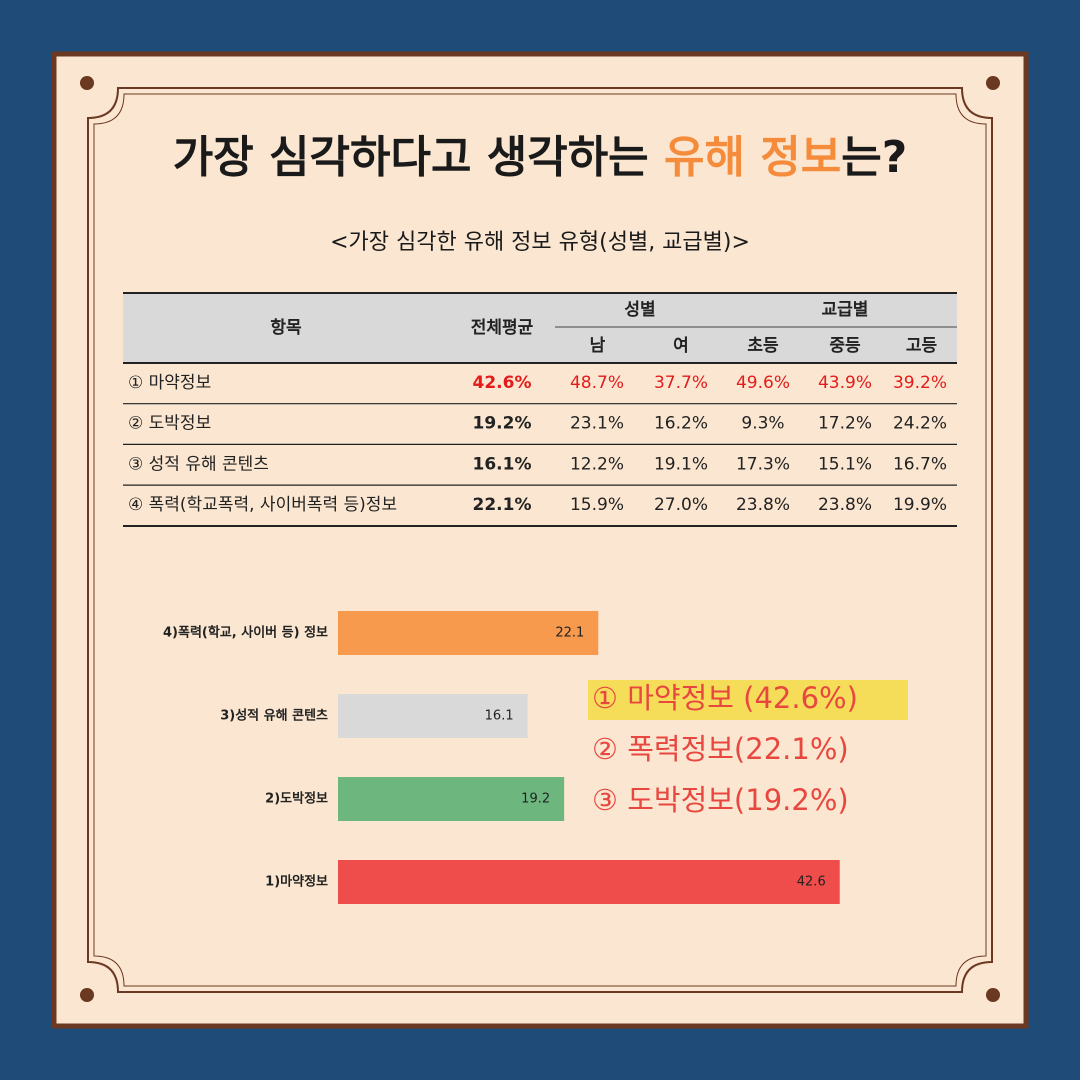  What do you see at coordinates (597, 383) in the screenshot?
I see `table-cell: 48.7%` at bounding box center [597, 383].